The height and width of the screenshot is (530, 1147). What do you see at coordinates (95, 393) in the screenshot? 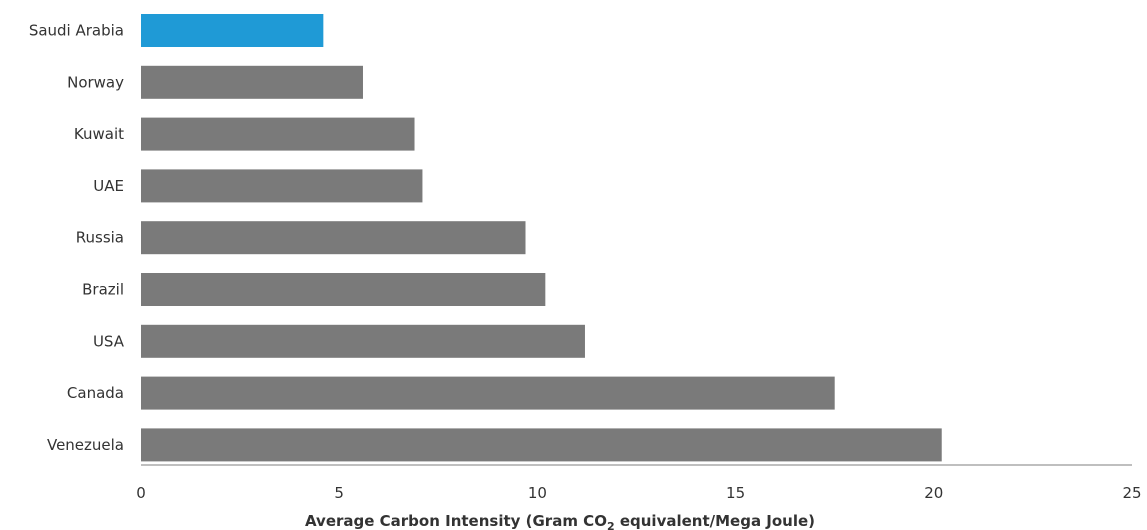
I see `category-label-canada: Canada` at bounding box center [95, 393].